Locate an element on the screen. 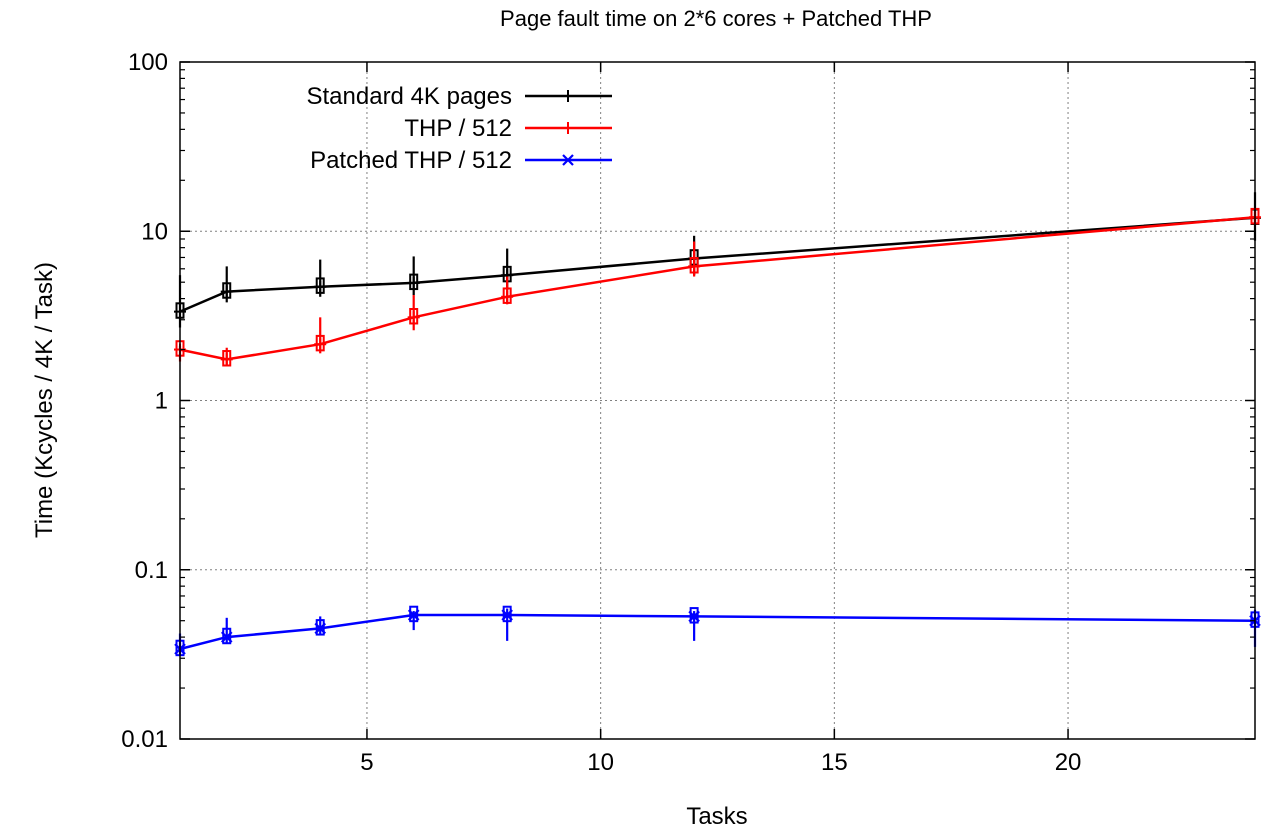  legend-item: Standard 4K pages is located at coordinates (459, 96).